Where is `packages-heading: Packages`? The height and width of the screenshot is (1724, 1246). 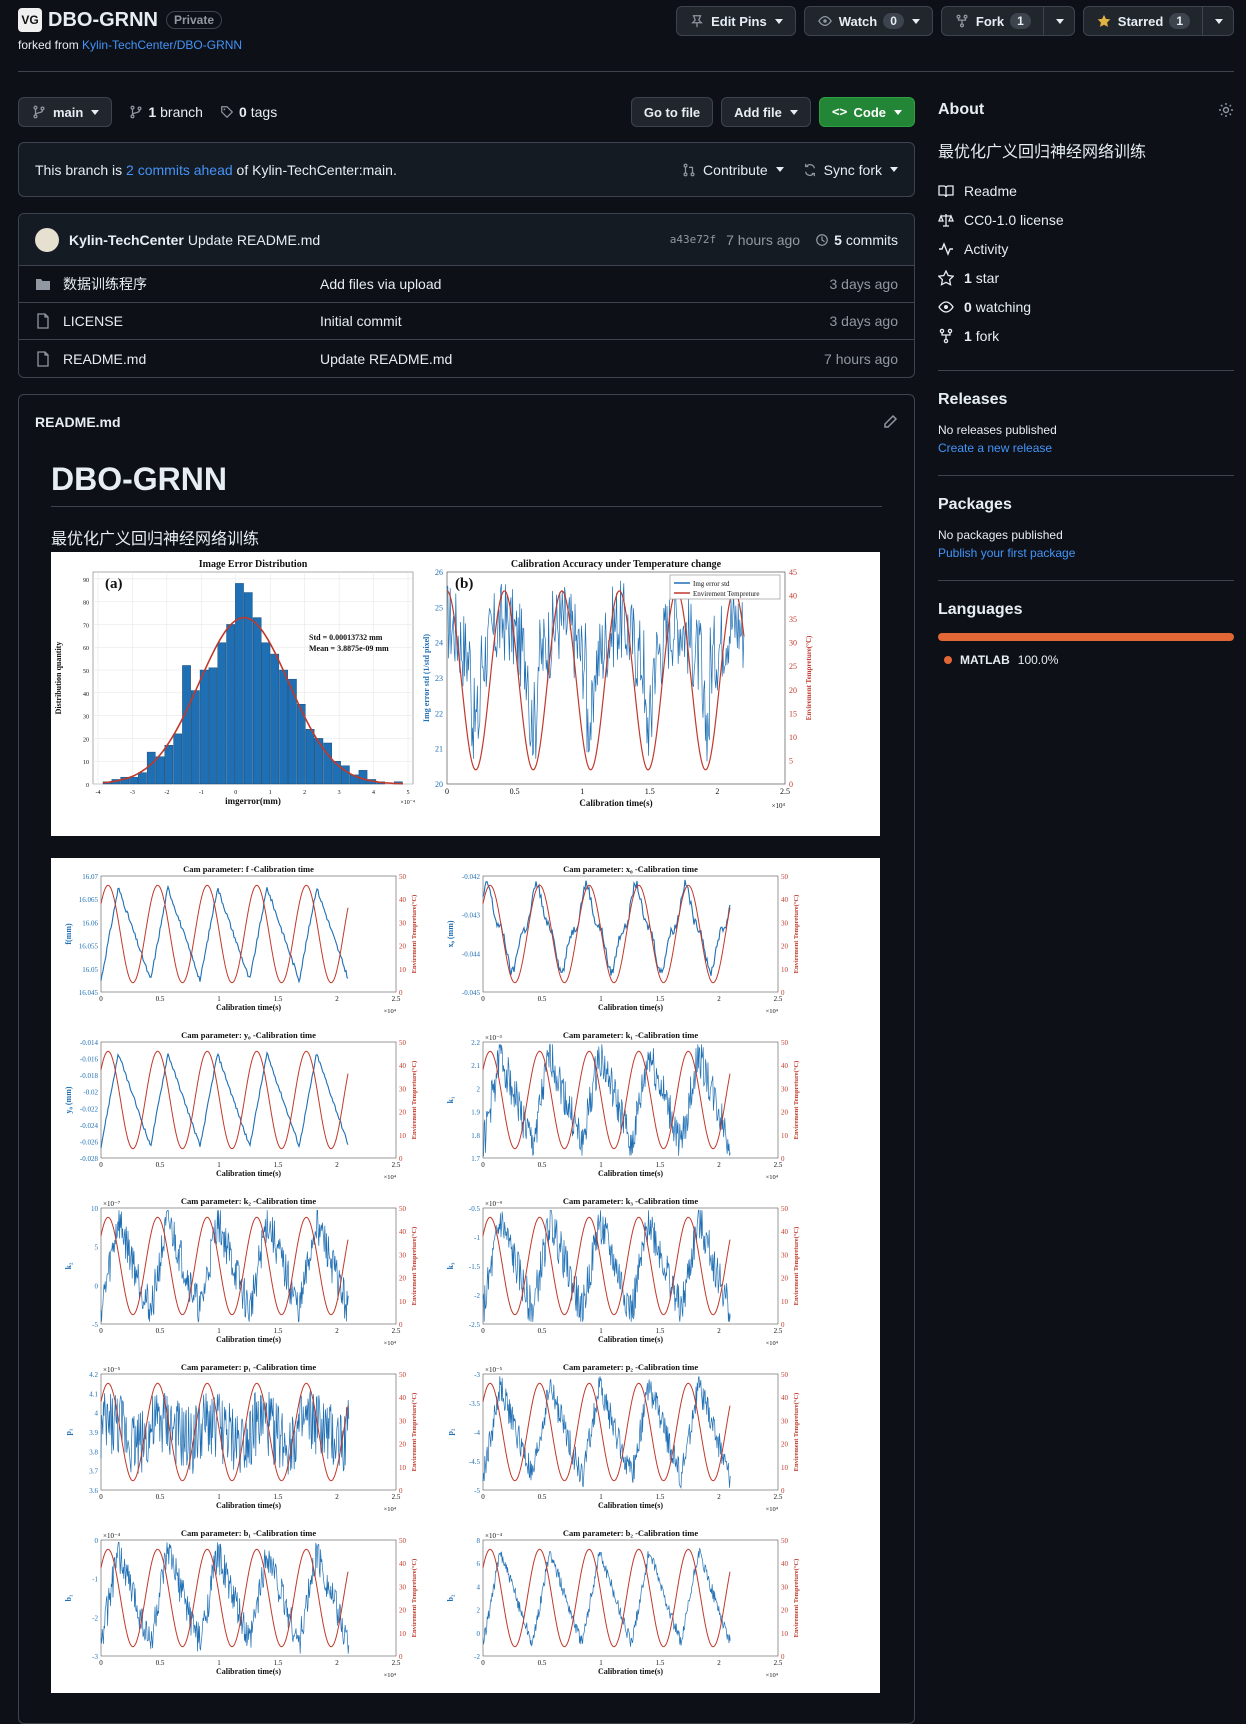 packages-heading: Packages is located at coordinates (975, 504).